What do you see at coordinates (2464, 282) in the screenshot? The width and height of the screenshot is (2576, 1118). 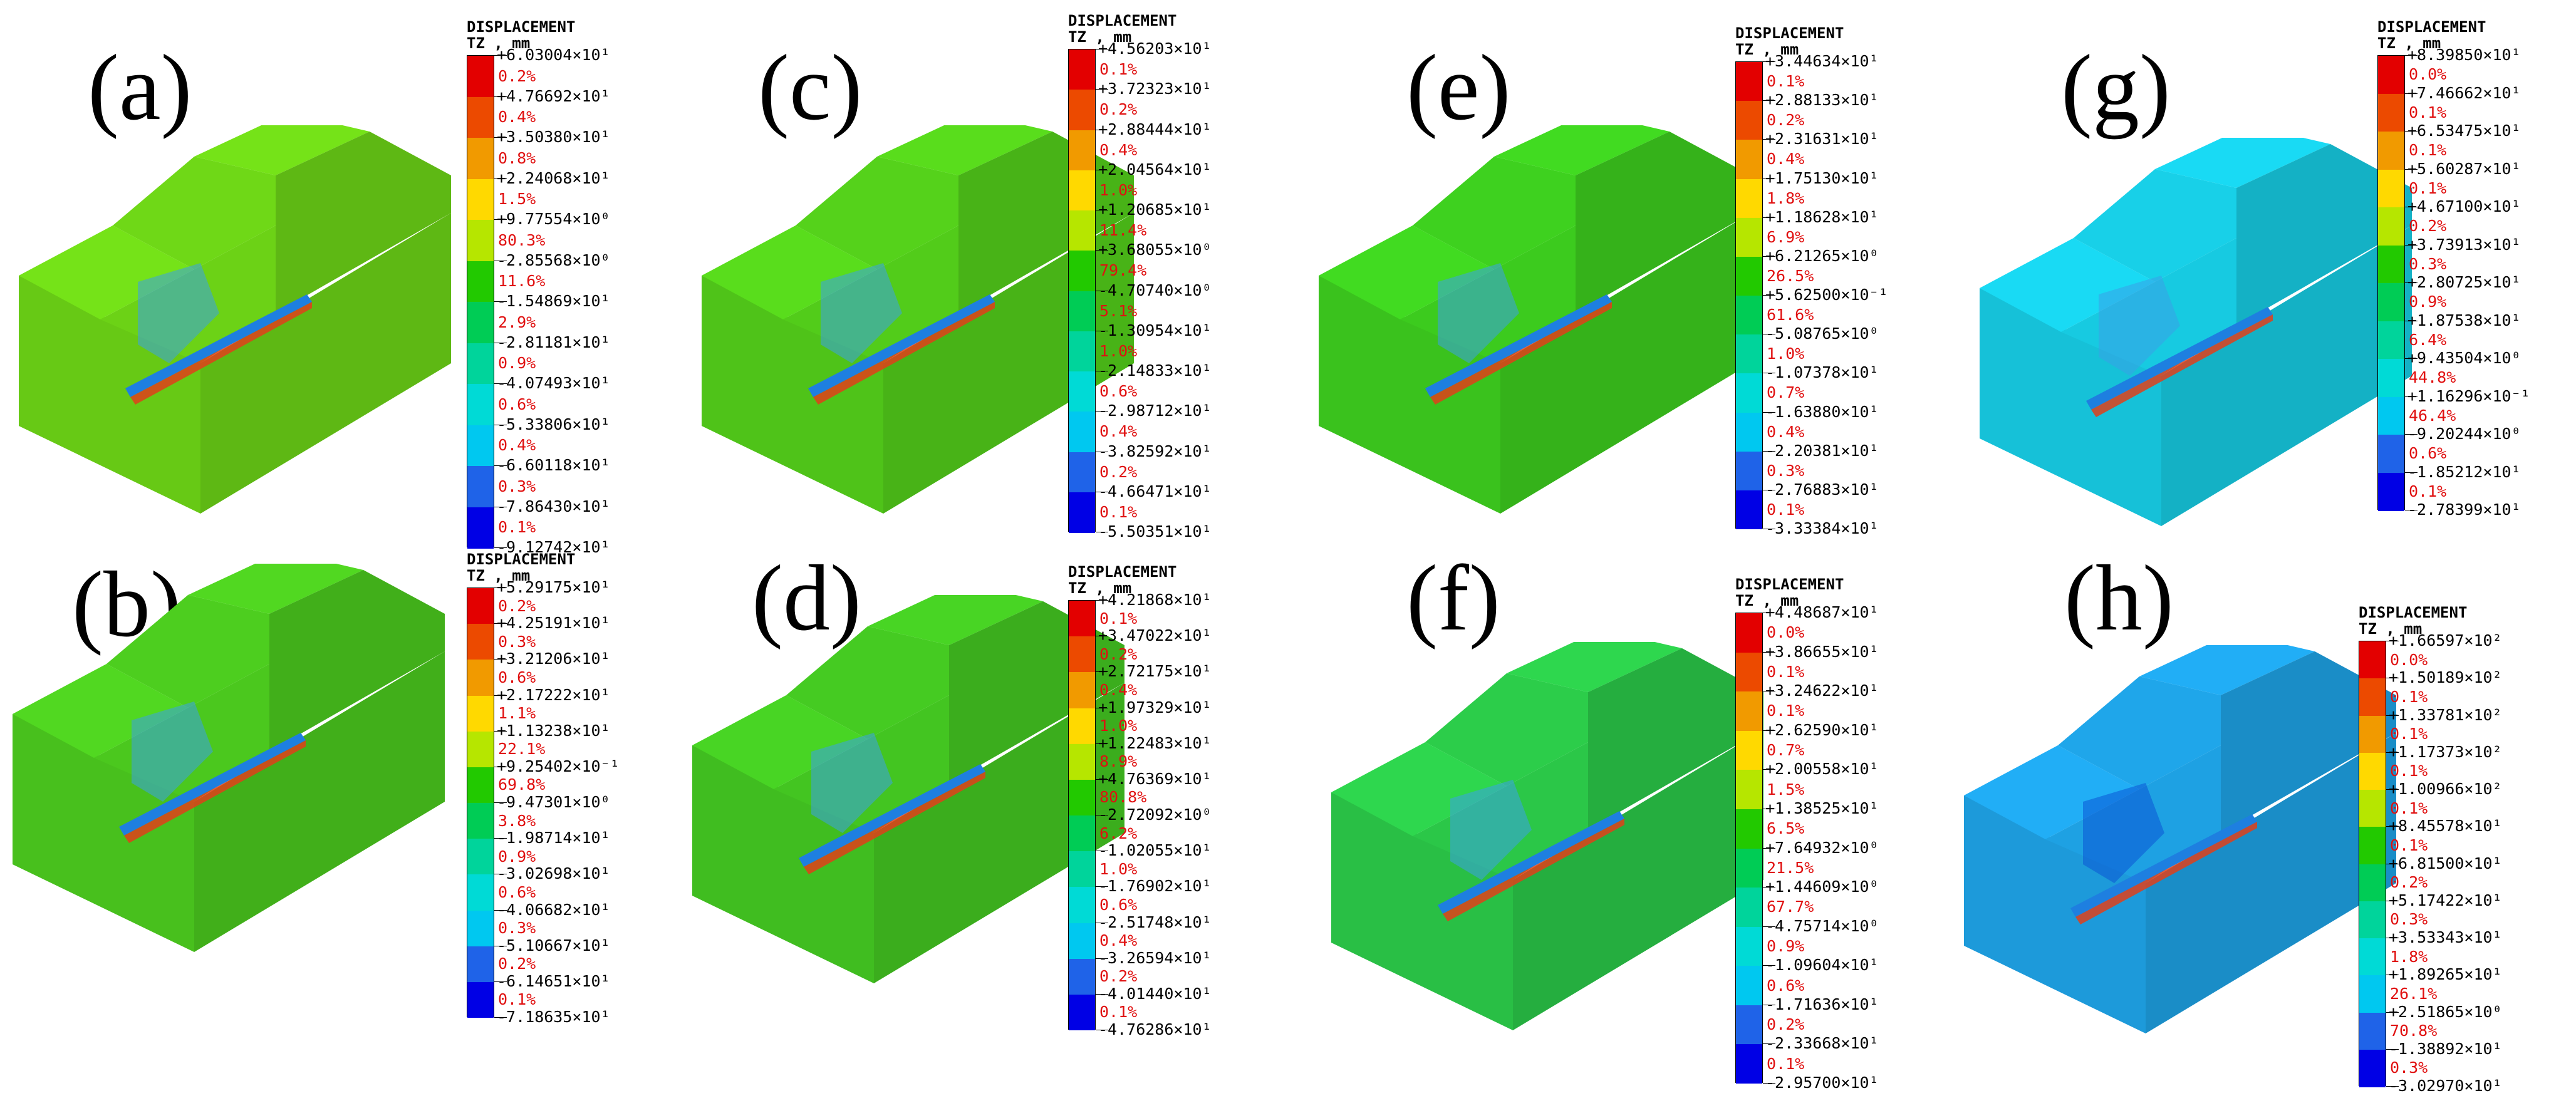 I see `legend-value: +2.80725×10¹` at bounding box center [2464, 282].